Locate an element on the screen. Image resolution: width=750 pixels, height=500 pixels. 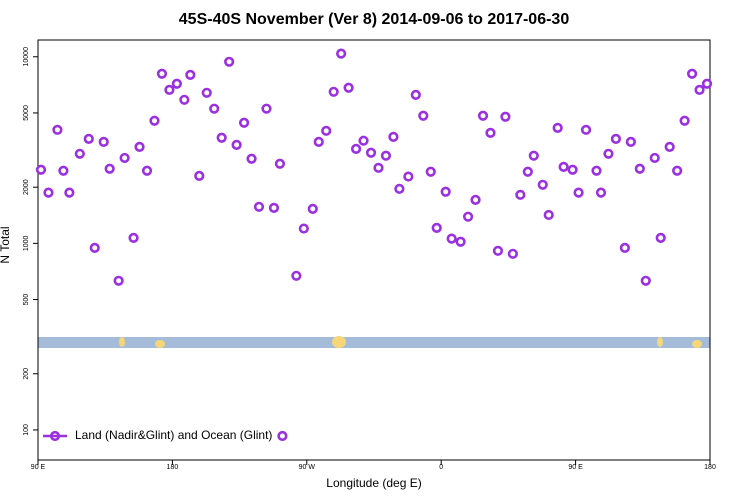
x-tick-label: 180 is located at coordinates (173, 467).